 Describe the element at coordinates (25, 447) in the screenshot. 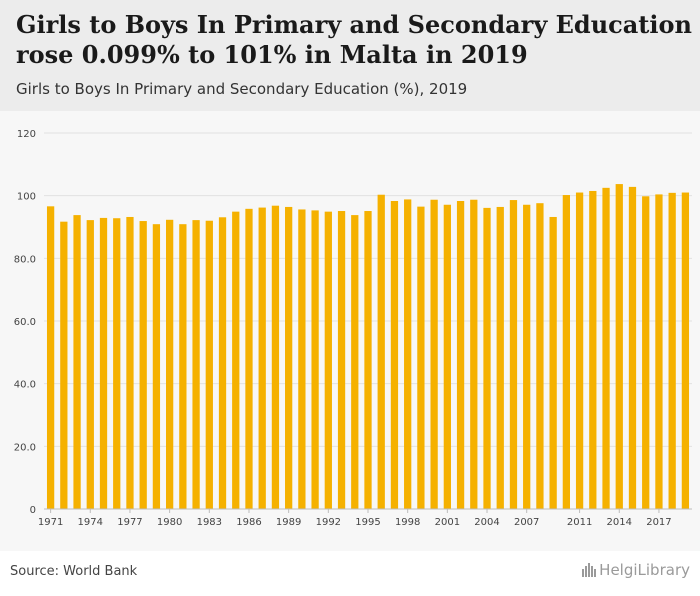

I see `y-tick-label: 20.0` at that location.